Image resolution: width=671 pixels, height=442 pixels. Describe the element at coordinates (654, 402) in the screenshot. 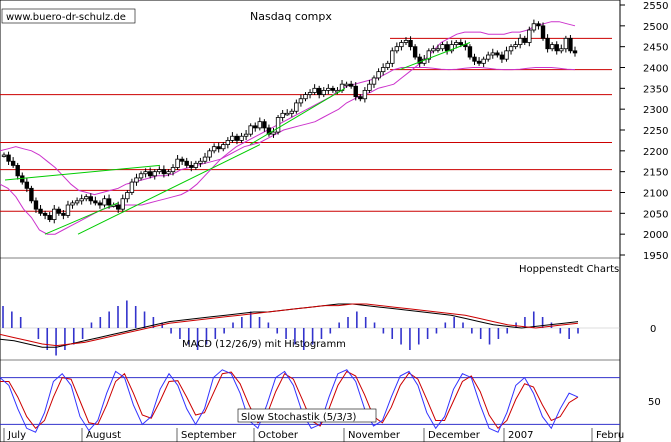

I see `stoch-tick-label: 50` at that location.